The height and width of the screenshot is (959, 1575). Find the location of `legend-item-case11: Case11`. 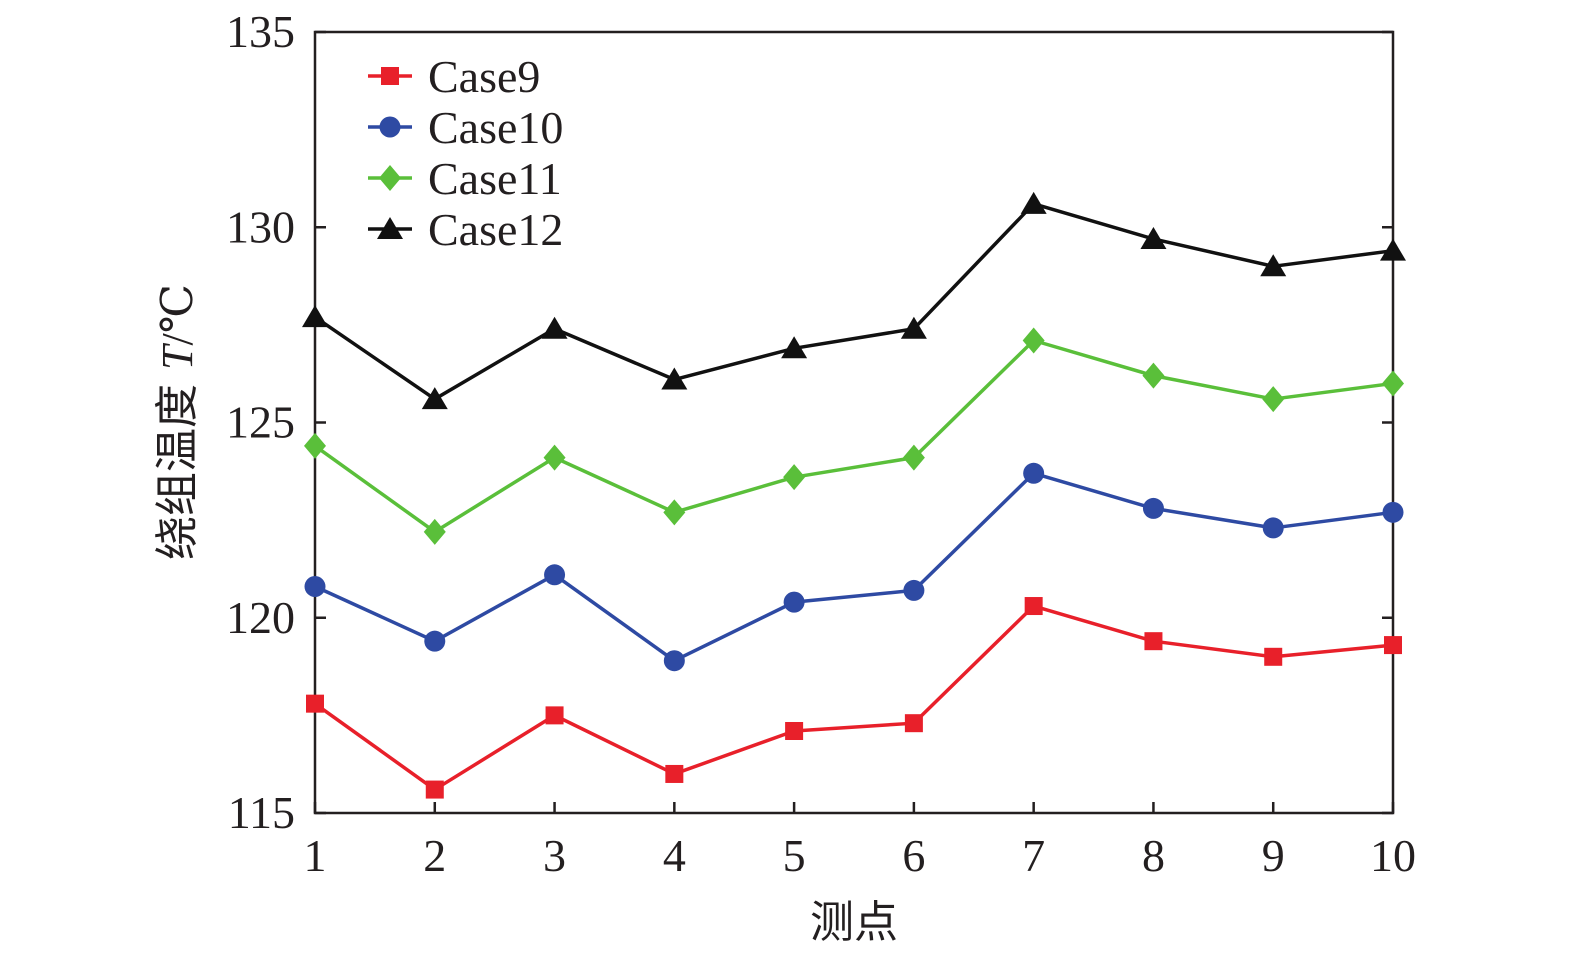

legend-item-case11: Case11 is located at coordinates (465, 178).